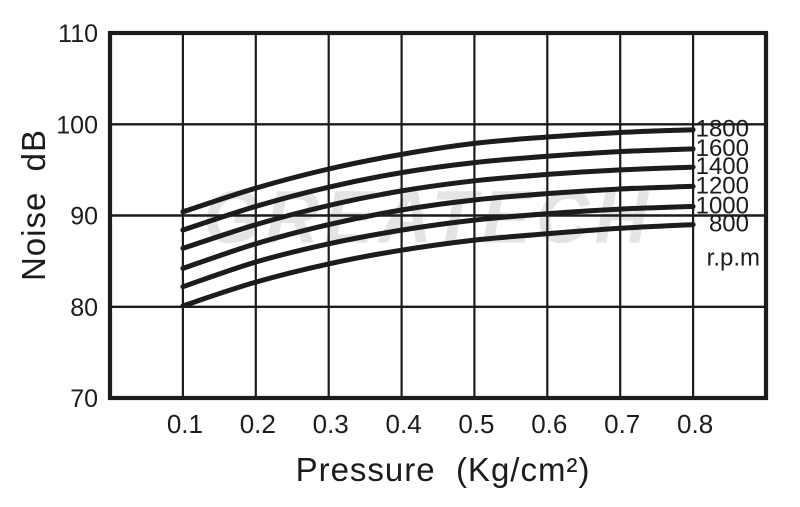 The width and height of the screenshot is (800, 507). I want to click on series-label-1600: 1600, so click(722, 148).